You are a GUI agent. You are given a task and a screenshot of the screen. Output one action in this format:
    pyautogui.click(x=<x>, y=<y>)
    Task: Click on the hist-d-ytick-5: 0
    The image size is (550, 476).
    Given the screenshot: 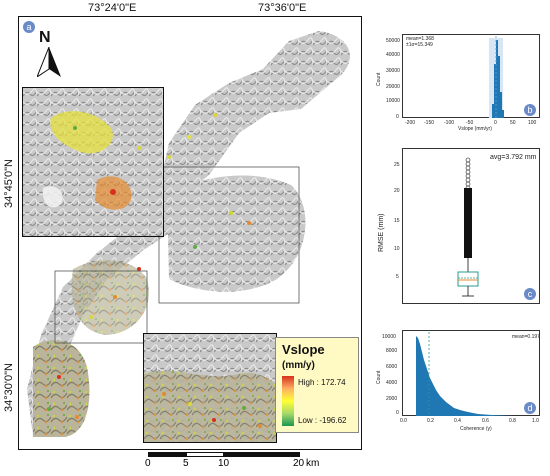 What is the action you would take?
    pyautogui.click(x=397, y=413)
    